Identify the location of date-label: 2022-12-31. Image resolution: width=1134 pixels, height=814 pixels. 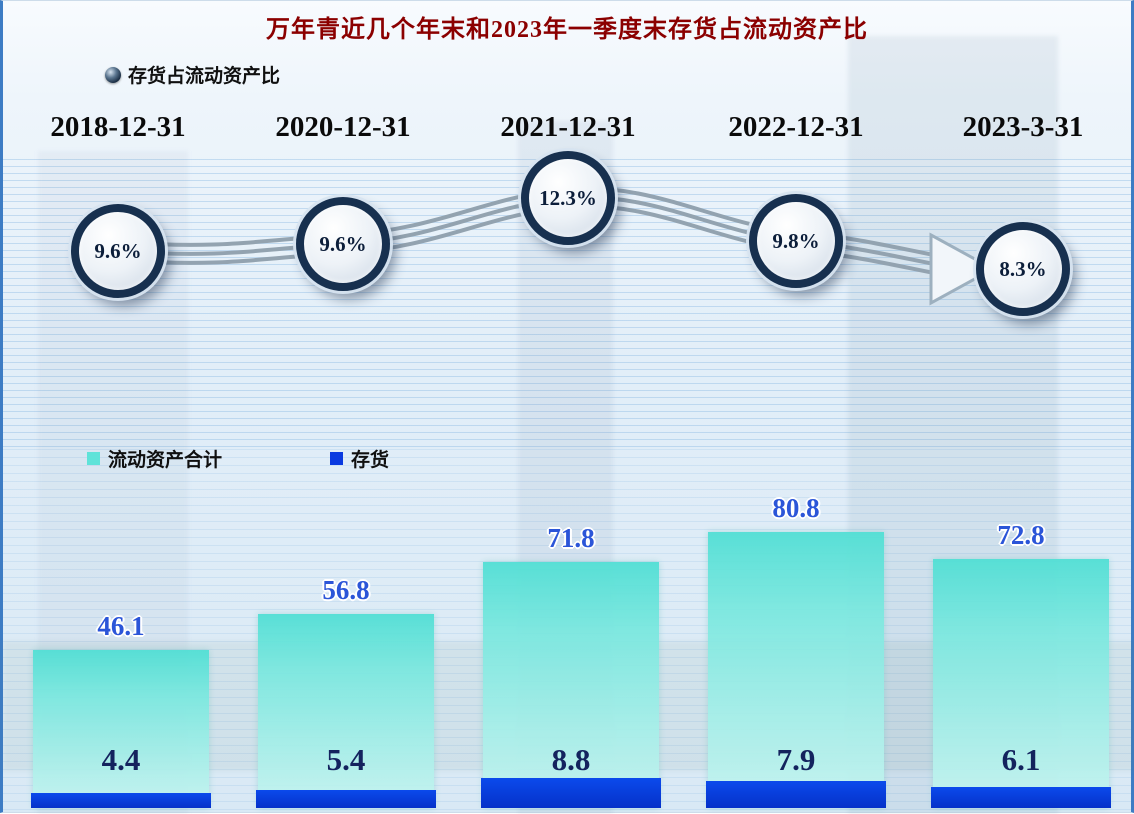
(796, 127).